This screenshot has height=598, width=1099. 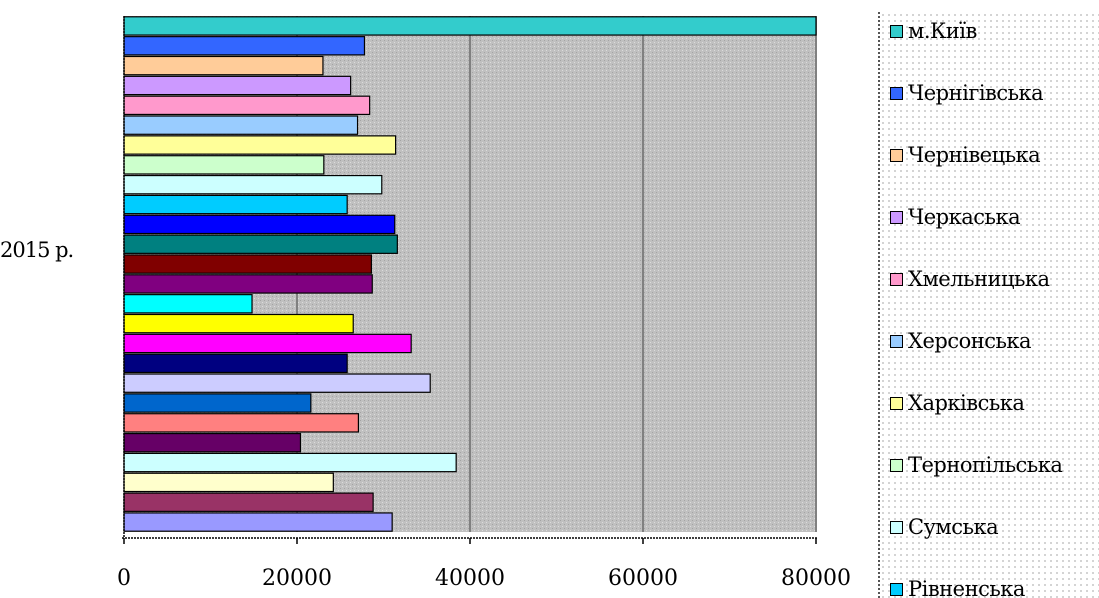 I want to click on legend-label: Тернопільська, so click(x=985, y=465).